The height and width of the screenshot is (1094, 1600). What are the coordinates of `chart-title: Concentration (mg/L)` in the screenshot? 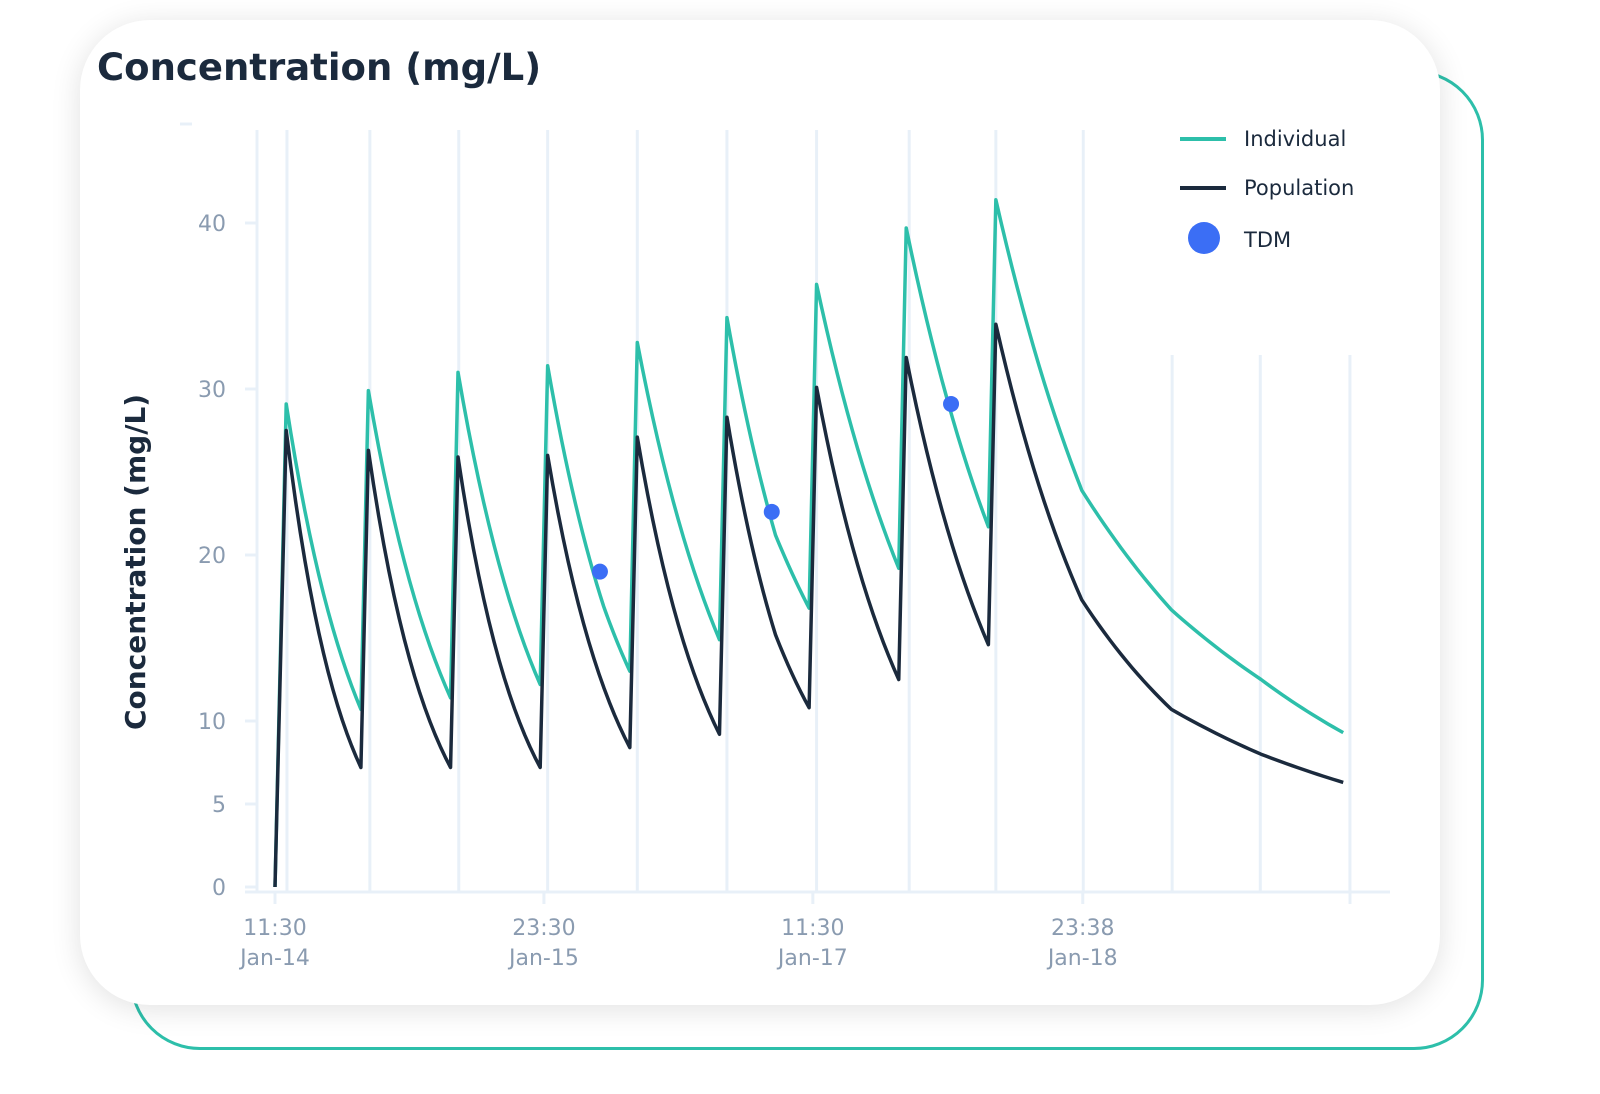 It's located at (319, 67).